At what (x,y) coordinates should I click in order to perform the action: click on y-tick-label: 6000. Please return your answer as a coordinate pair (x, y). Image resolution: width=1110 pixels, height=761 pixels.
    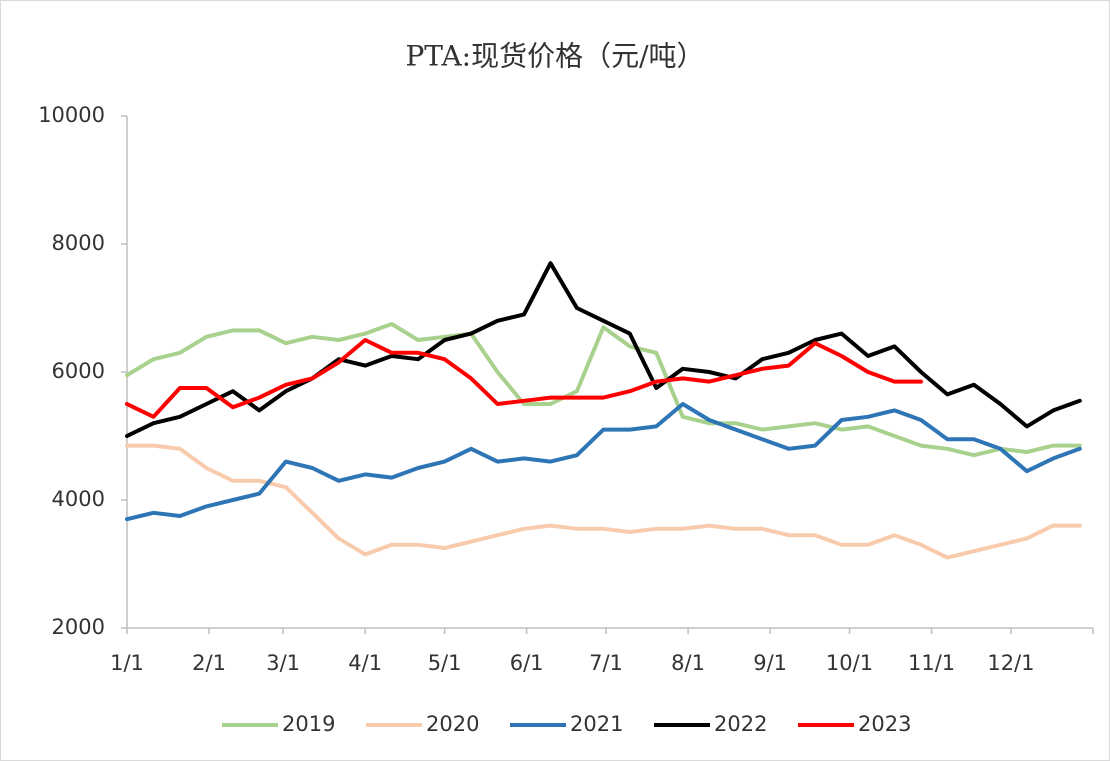
    Looking at the image, I should click on (78, 371).